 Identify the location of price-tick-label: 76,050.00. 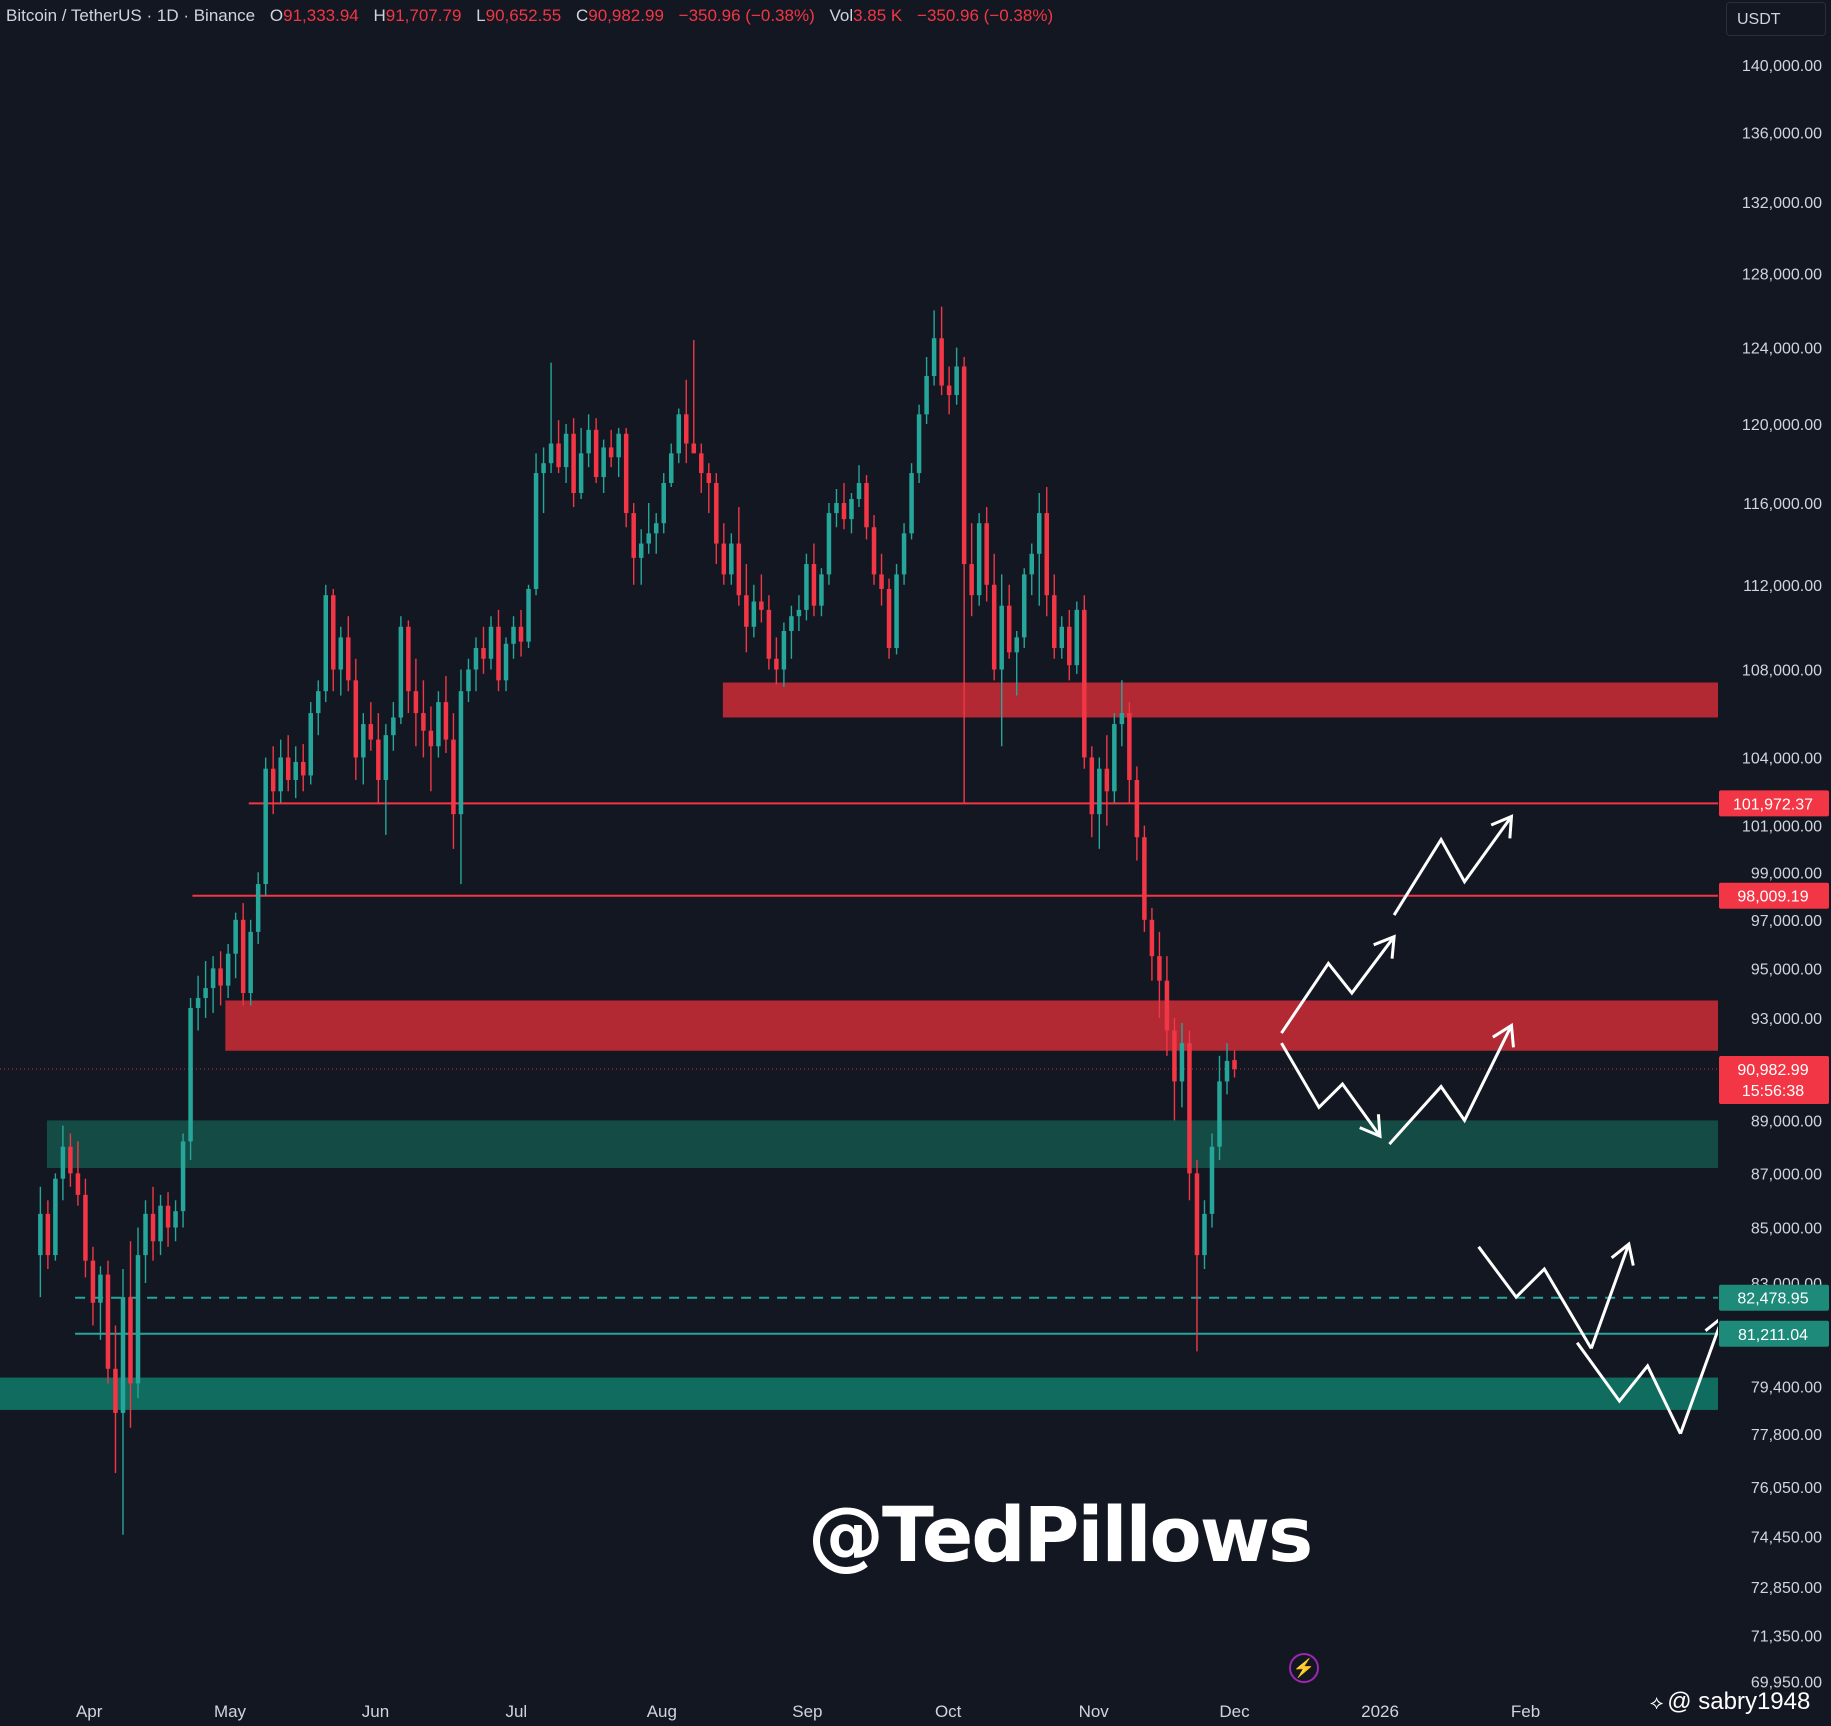
(1786, 1488).